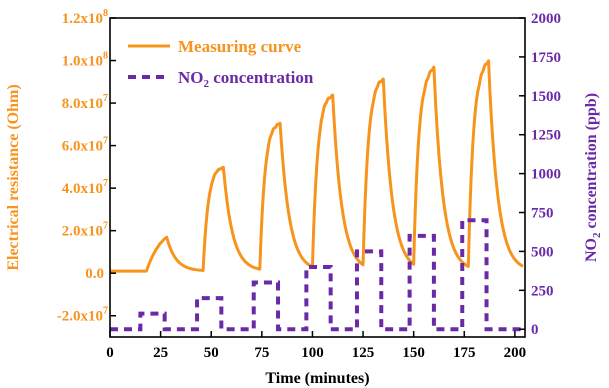  Describe the element at coordinates (546, 58) in the screenshot. I see `y-right-tick-label: 1750` at that location.